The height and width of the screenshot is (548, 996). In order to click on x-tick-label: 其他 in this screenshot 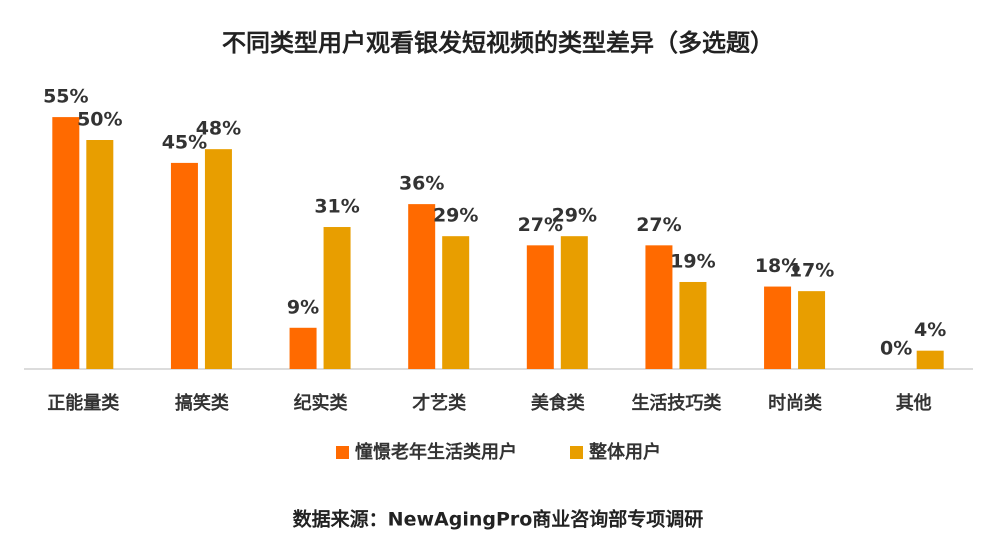, I will do `click(914, 403)`.